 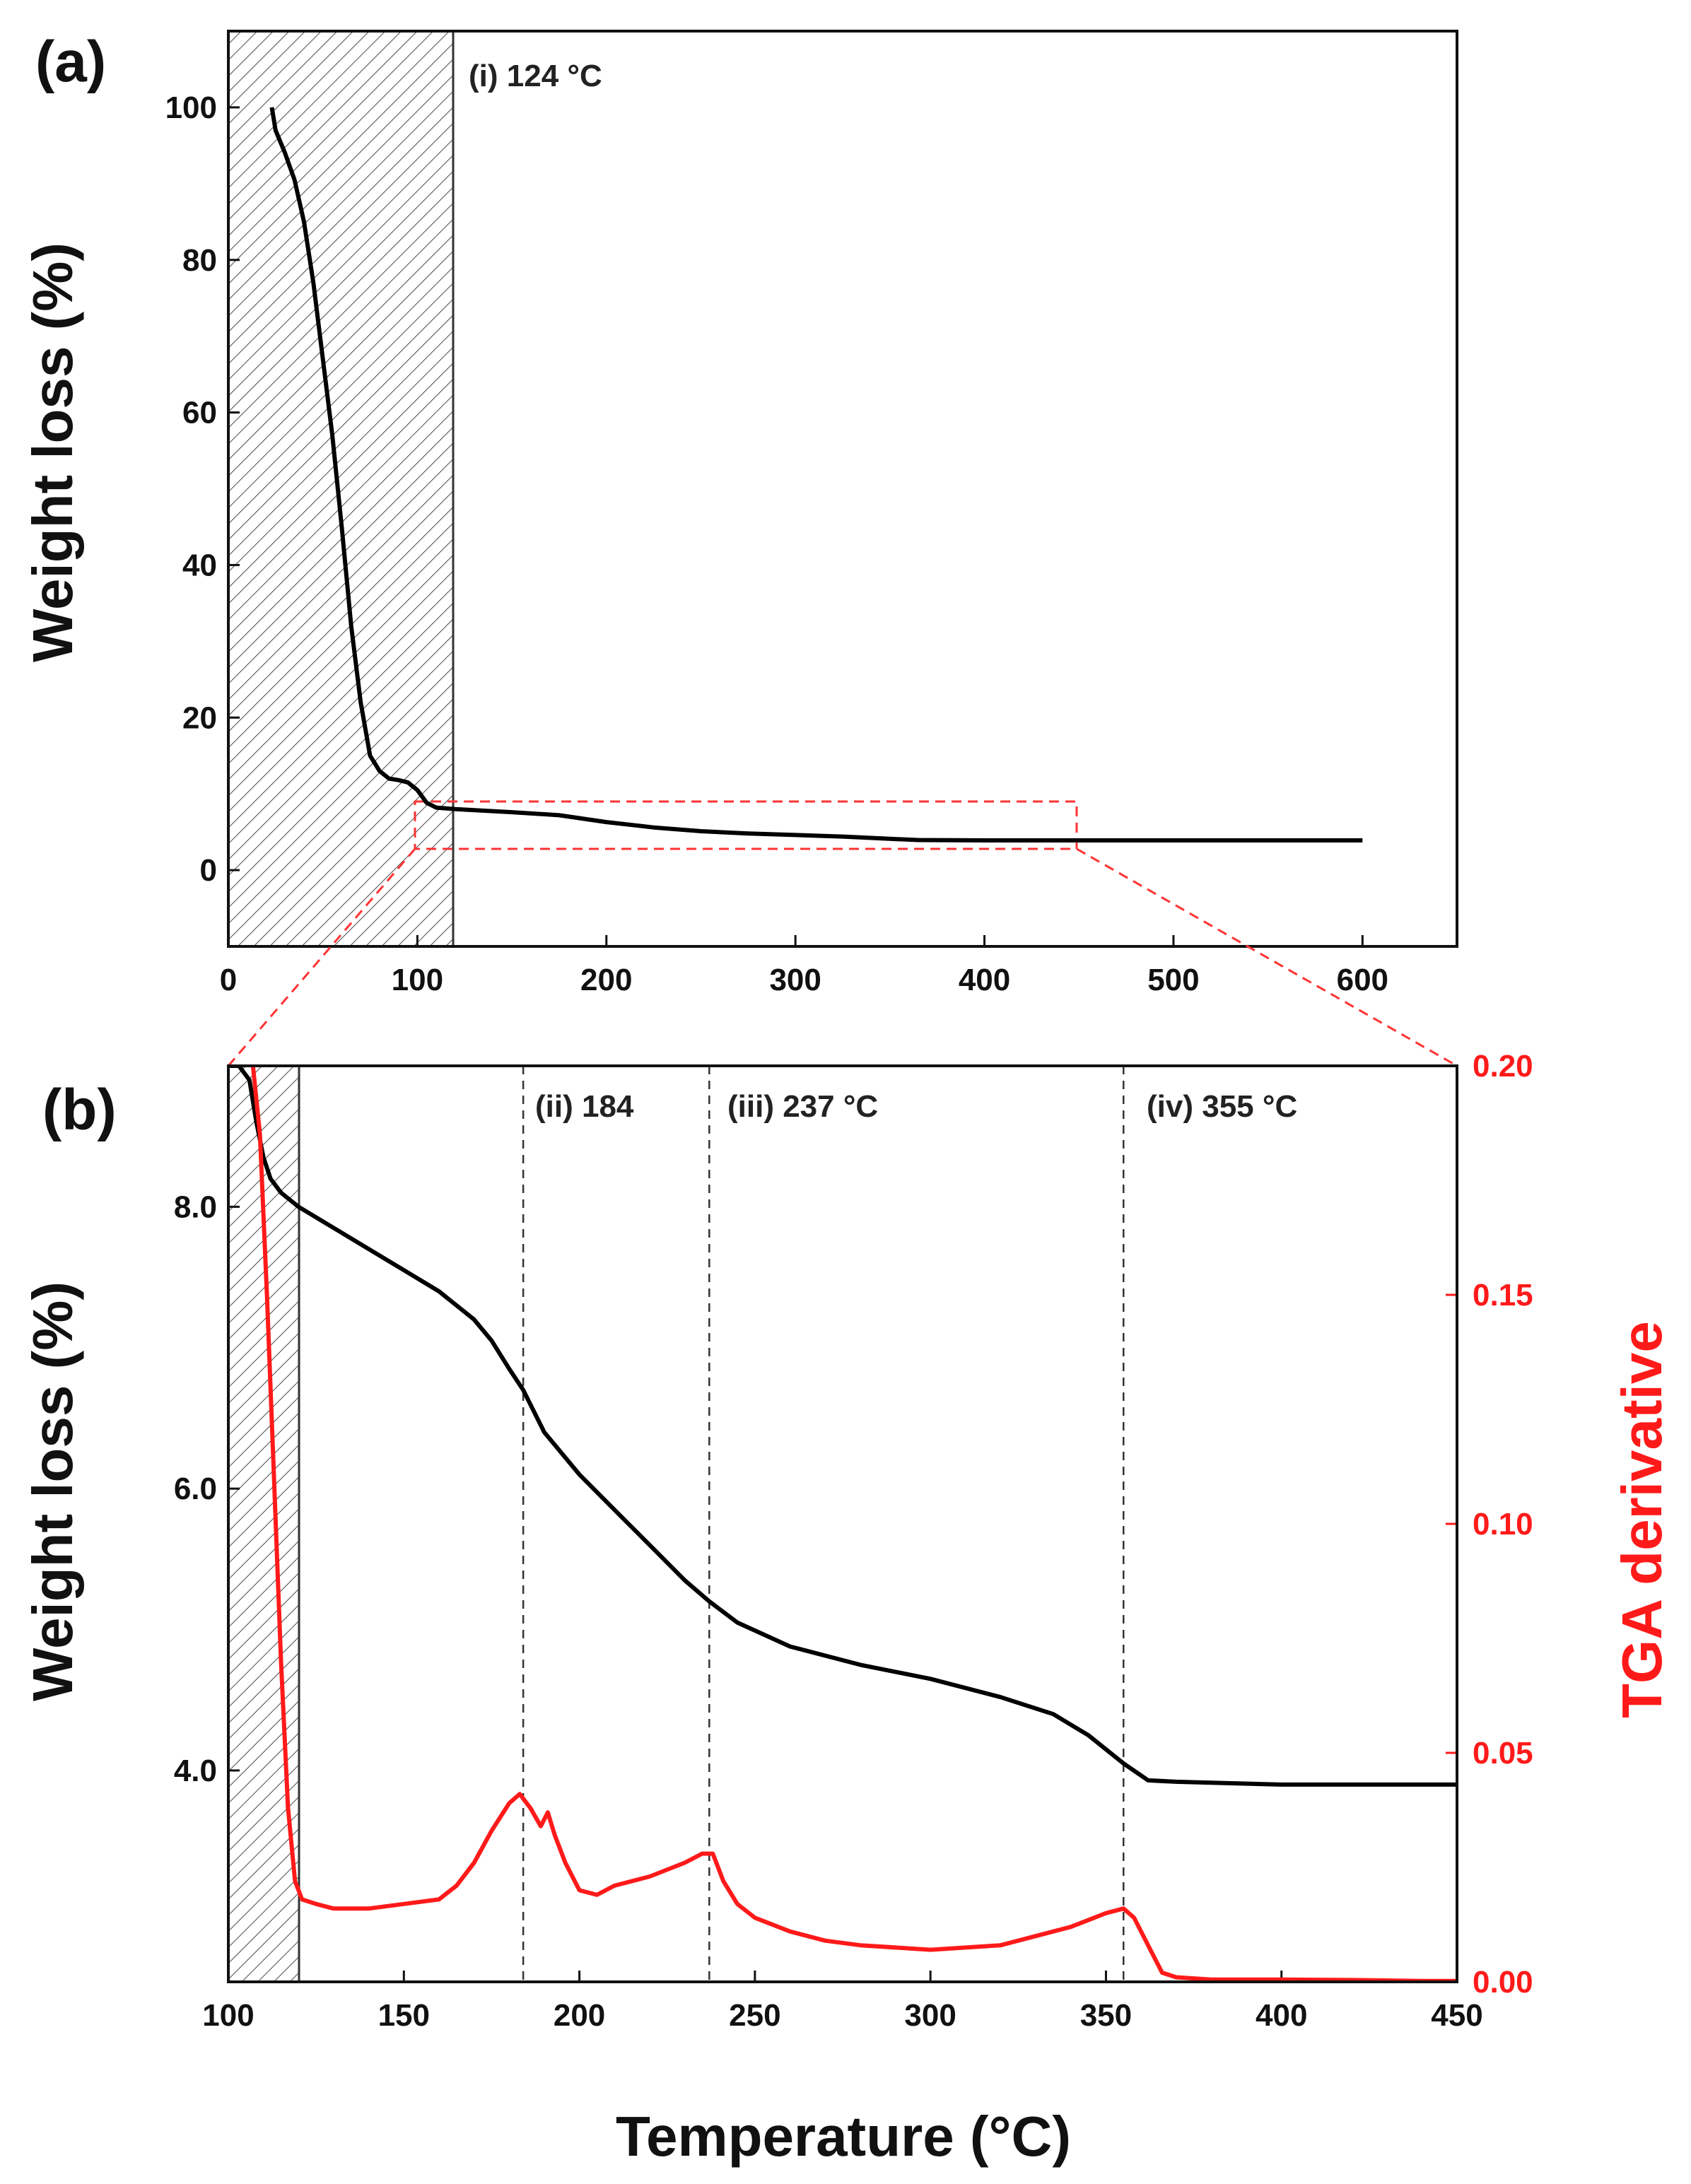 What do you see at coordinates (930, 2016) in the screenshot?
I see `b-xtick-label-4: 300` at bounding box center [930, 2016].